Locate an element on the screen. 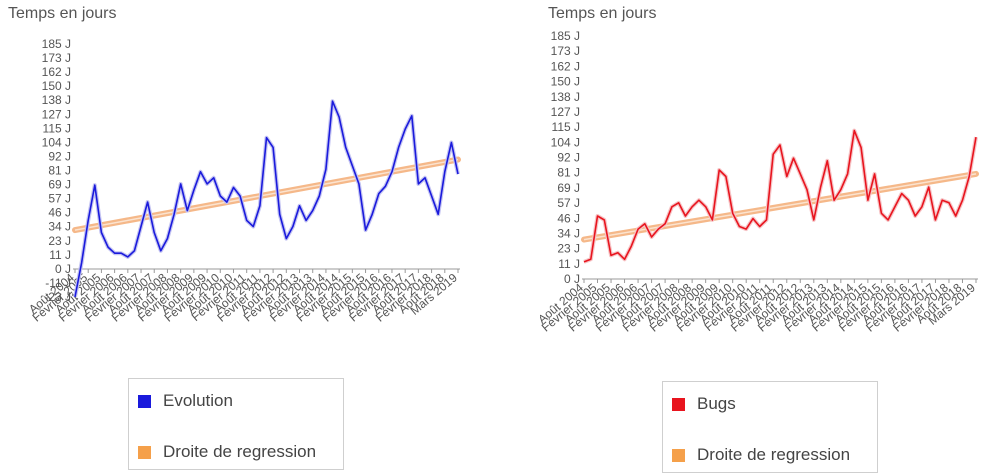 This screenshot has height=476, width=987. legend-label: Evolution is located at coordinates (198, 400).